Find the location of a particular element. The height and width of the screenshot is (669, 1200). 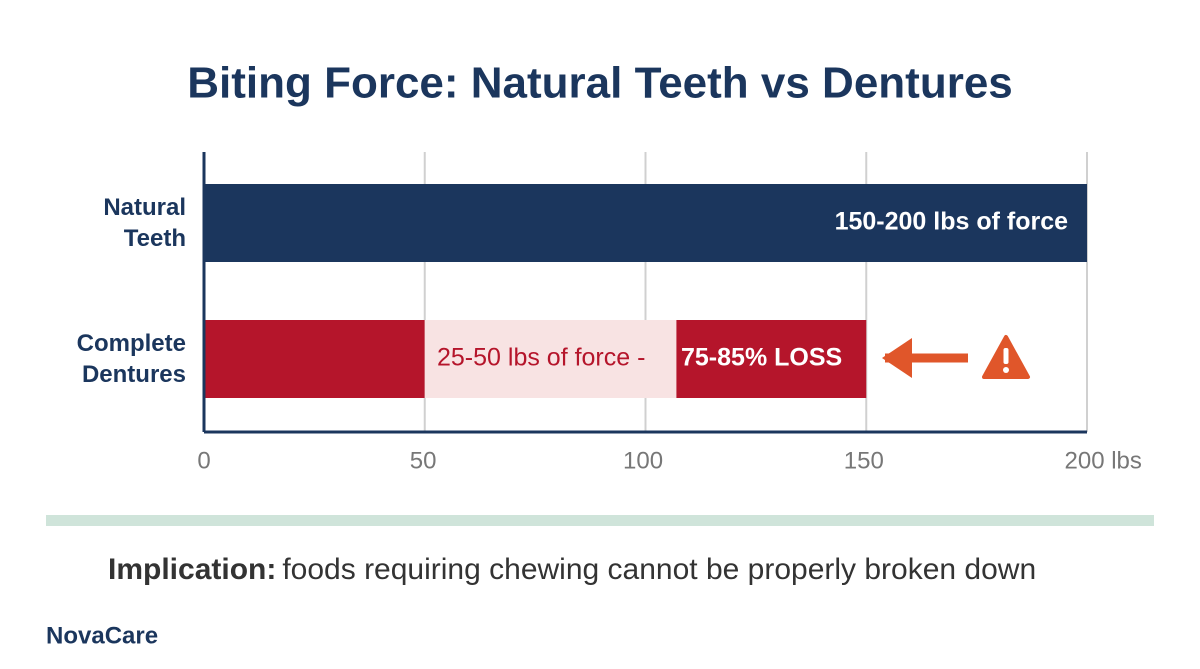

separator is located at coordinates (600, 520).